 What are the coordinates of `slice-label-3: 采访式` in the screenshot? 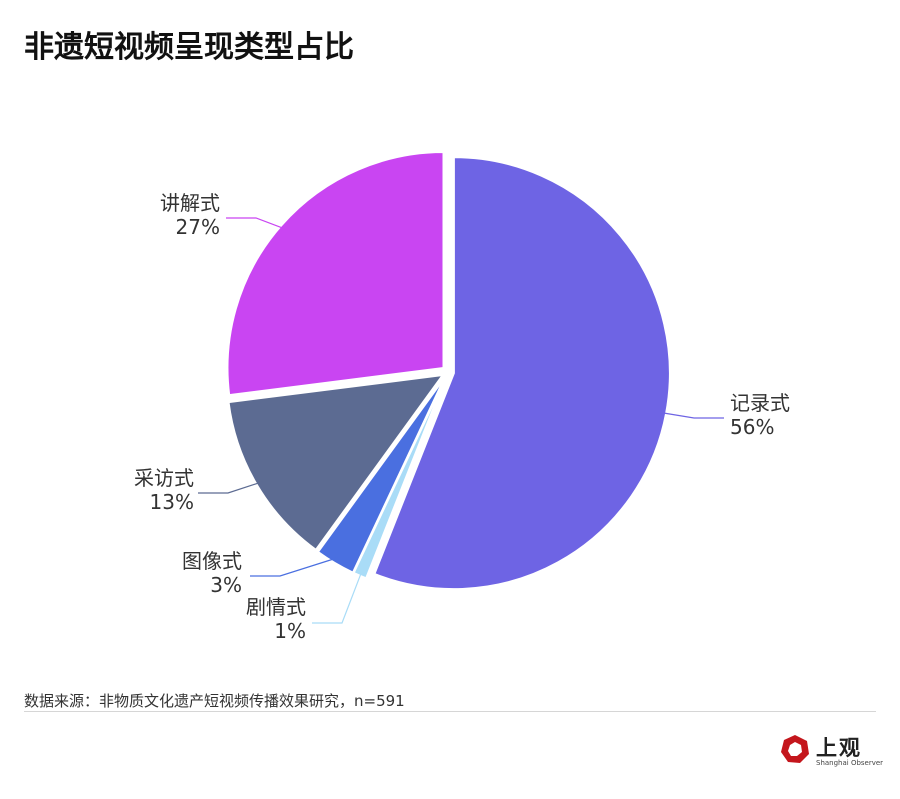 It's located at (164, 478).